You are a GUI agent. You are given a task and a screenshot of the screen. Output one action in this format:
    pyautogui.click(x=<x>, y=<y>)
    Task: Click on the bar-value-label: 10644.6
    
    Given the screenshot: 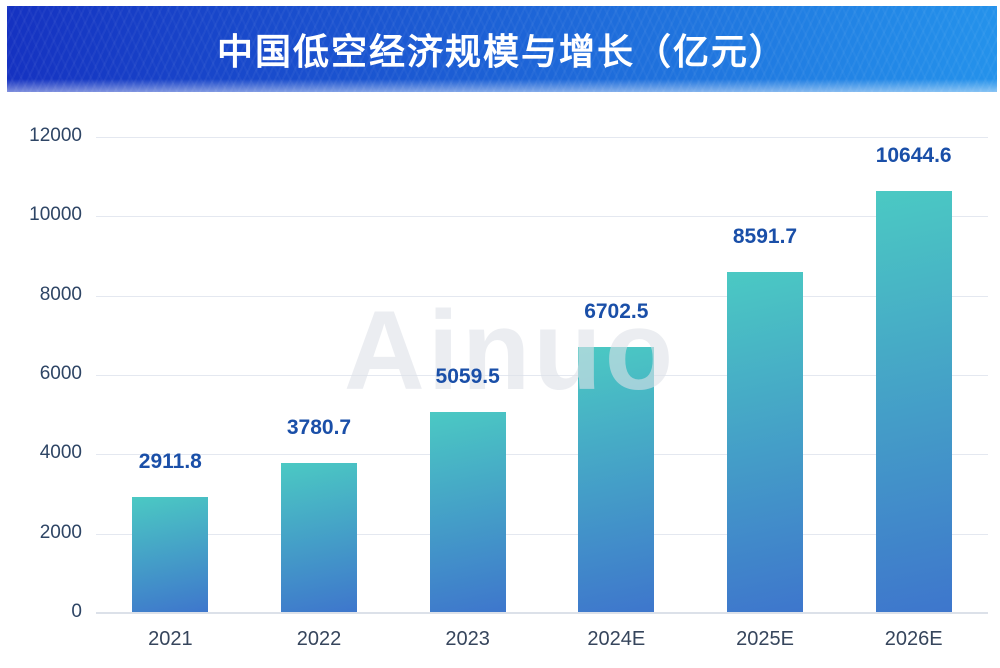 What is the action you would take?
    pyautogui.click(x=913, y=155)
    